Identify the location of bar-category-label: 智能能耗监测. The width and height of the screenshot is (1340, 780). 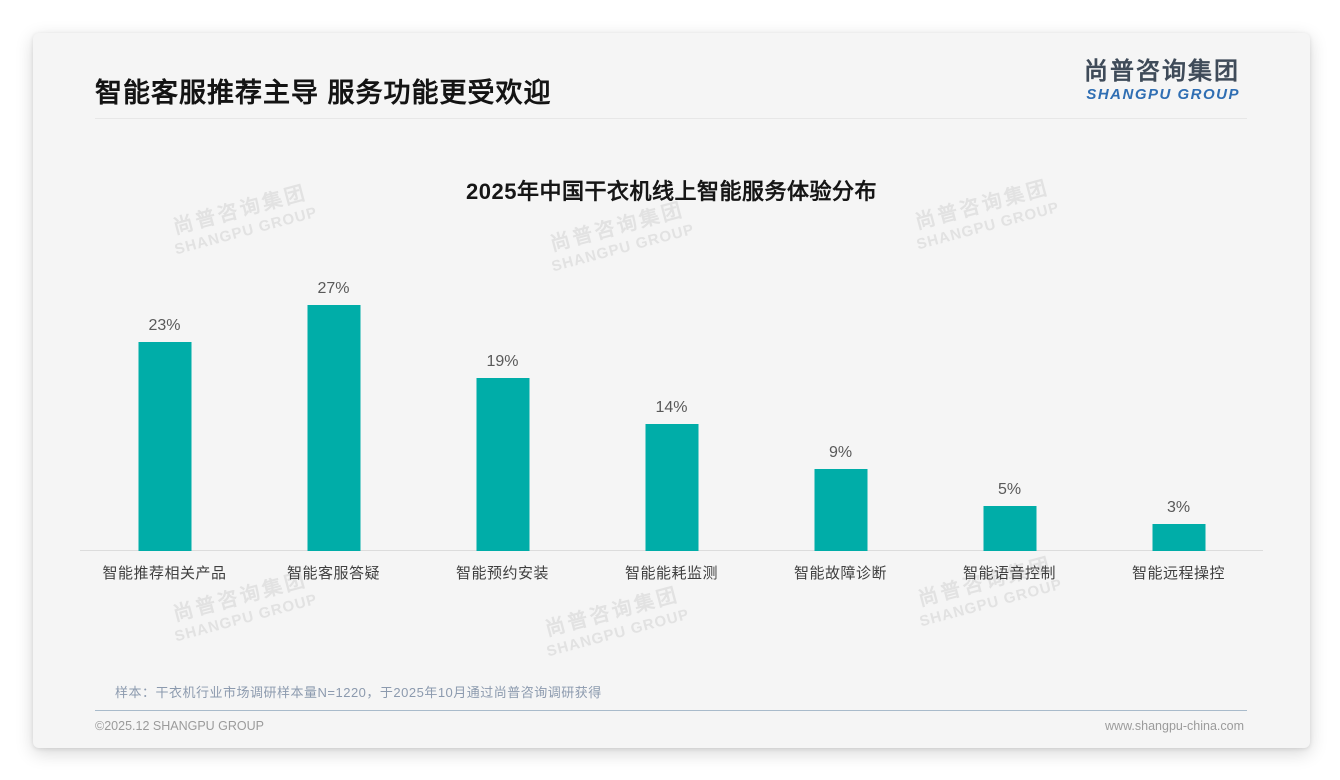
(671, 573).